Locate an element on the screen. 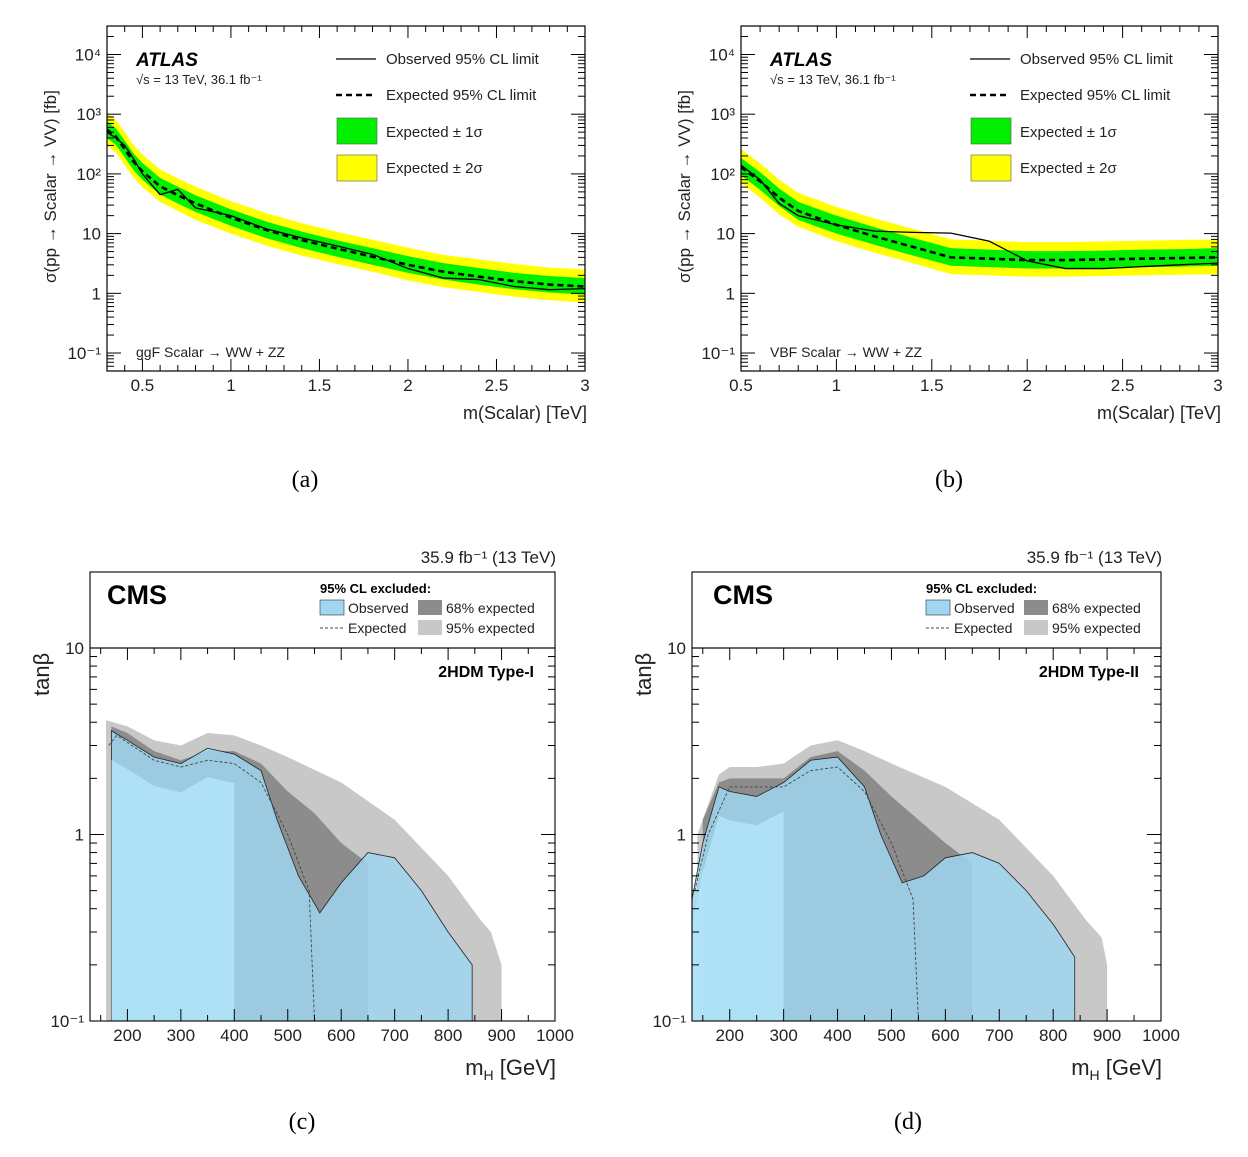  x-tick-label: 700 is located at coordinates (394, 1035).